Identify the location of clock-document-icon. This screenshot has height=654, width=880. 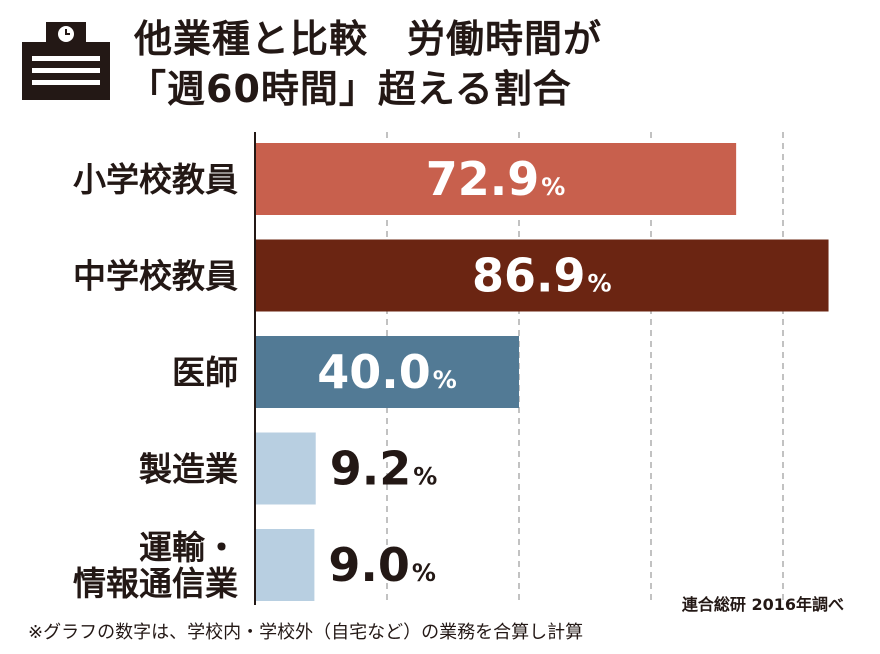
(66, 61).